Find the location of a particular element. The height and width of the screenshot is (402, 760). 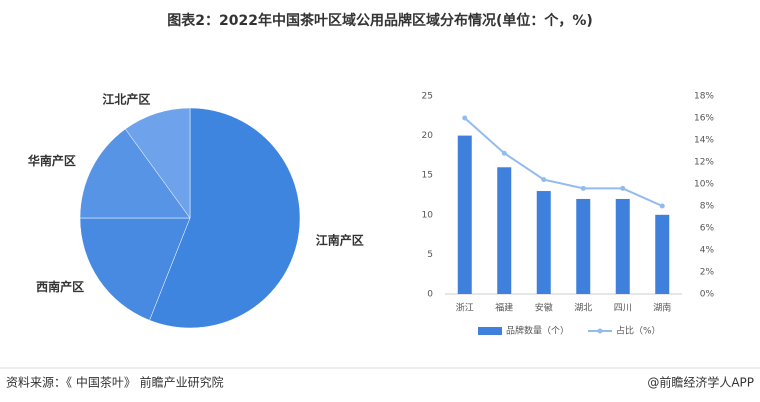

y2-tick-label: 4% is located at coordinates (707, 251).